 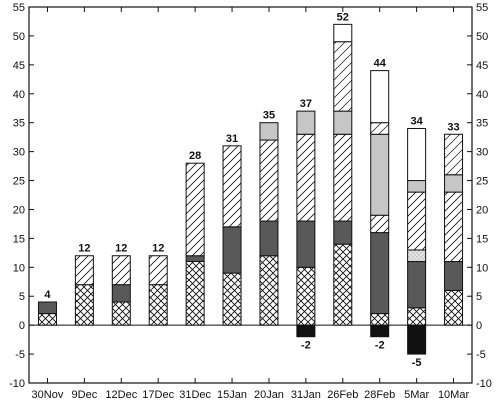 What do you see at coordinates (417, 121) in the screenshot?
I see `bar-total-label: 34` at bounding box center [417, 121].